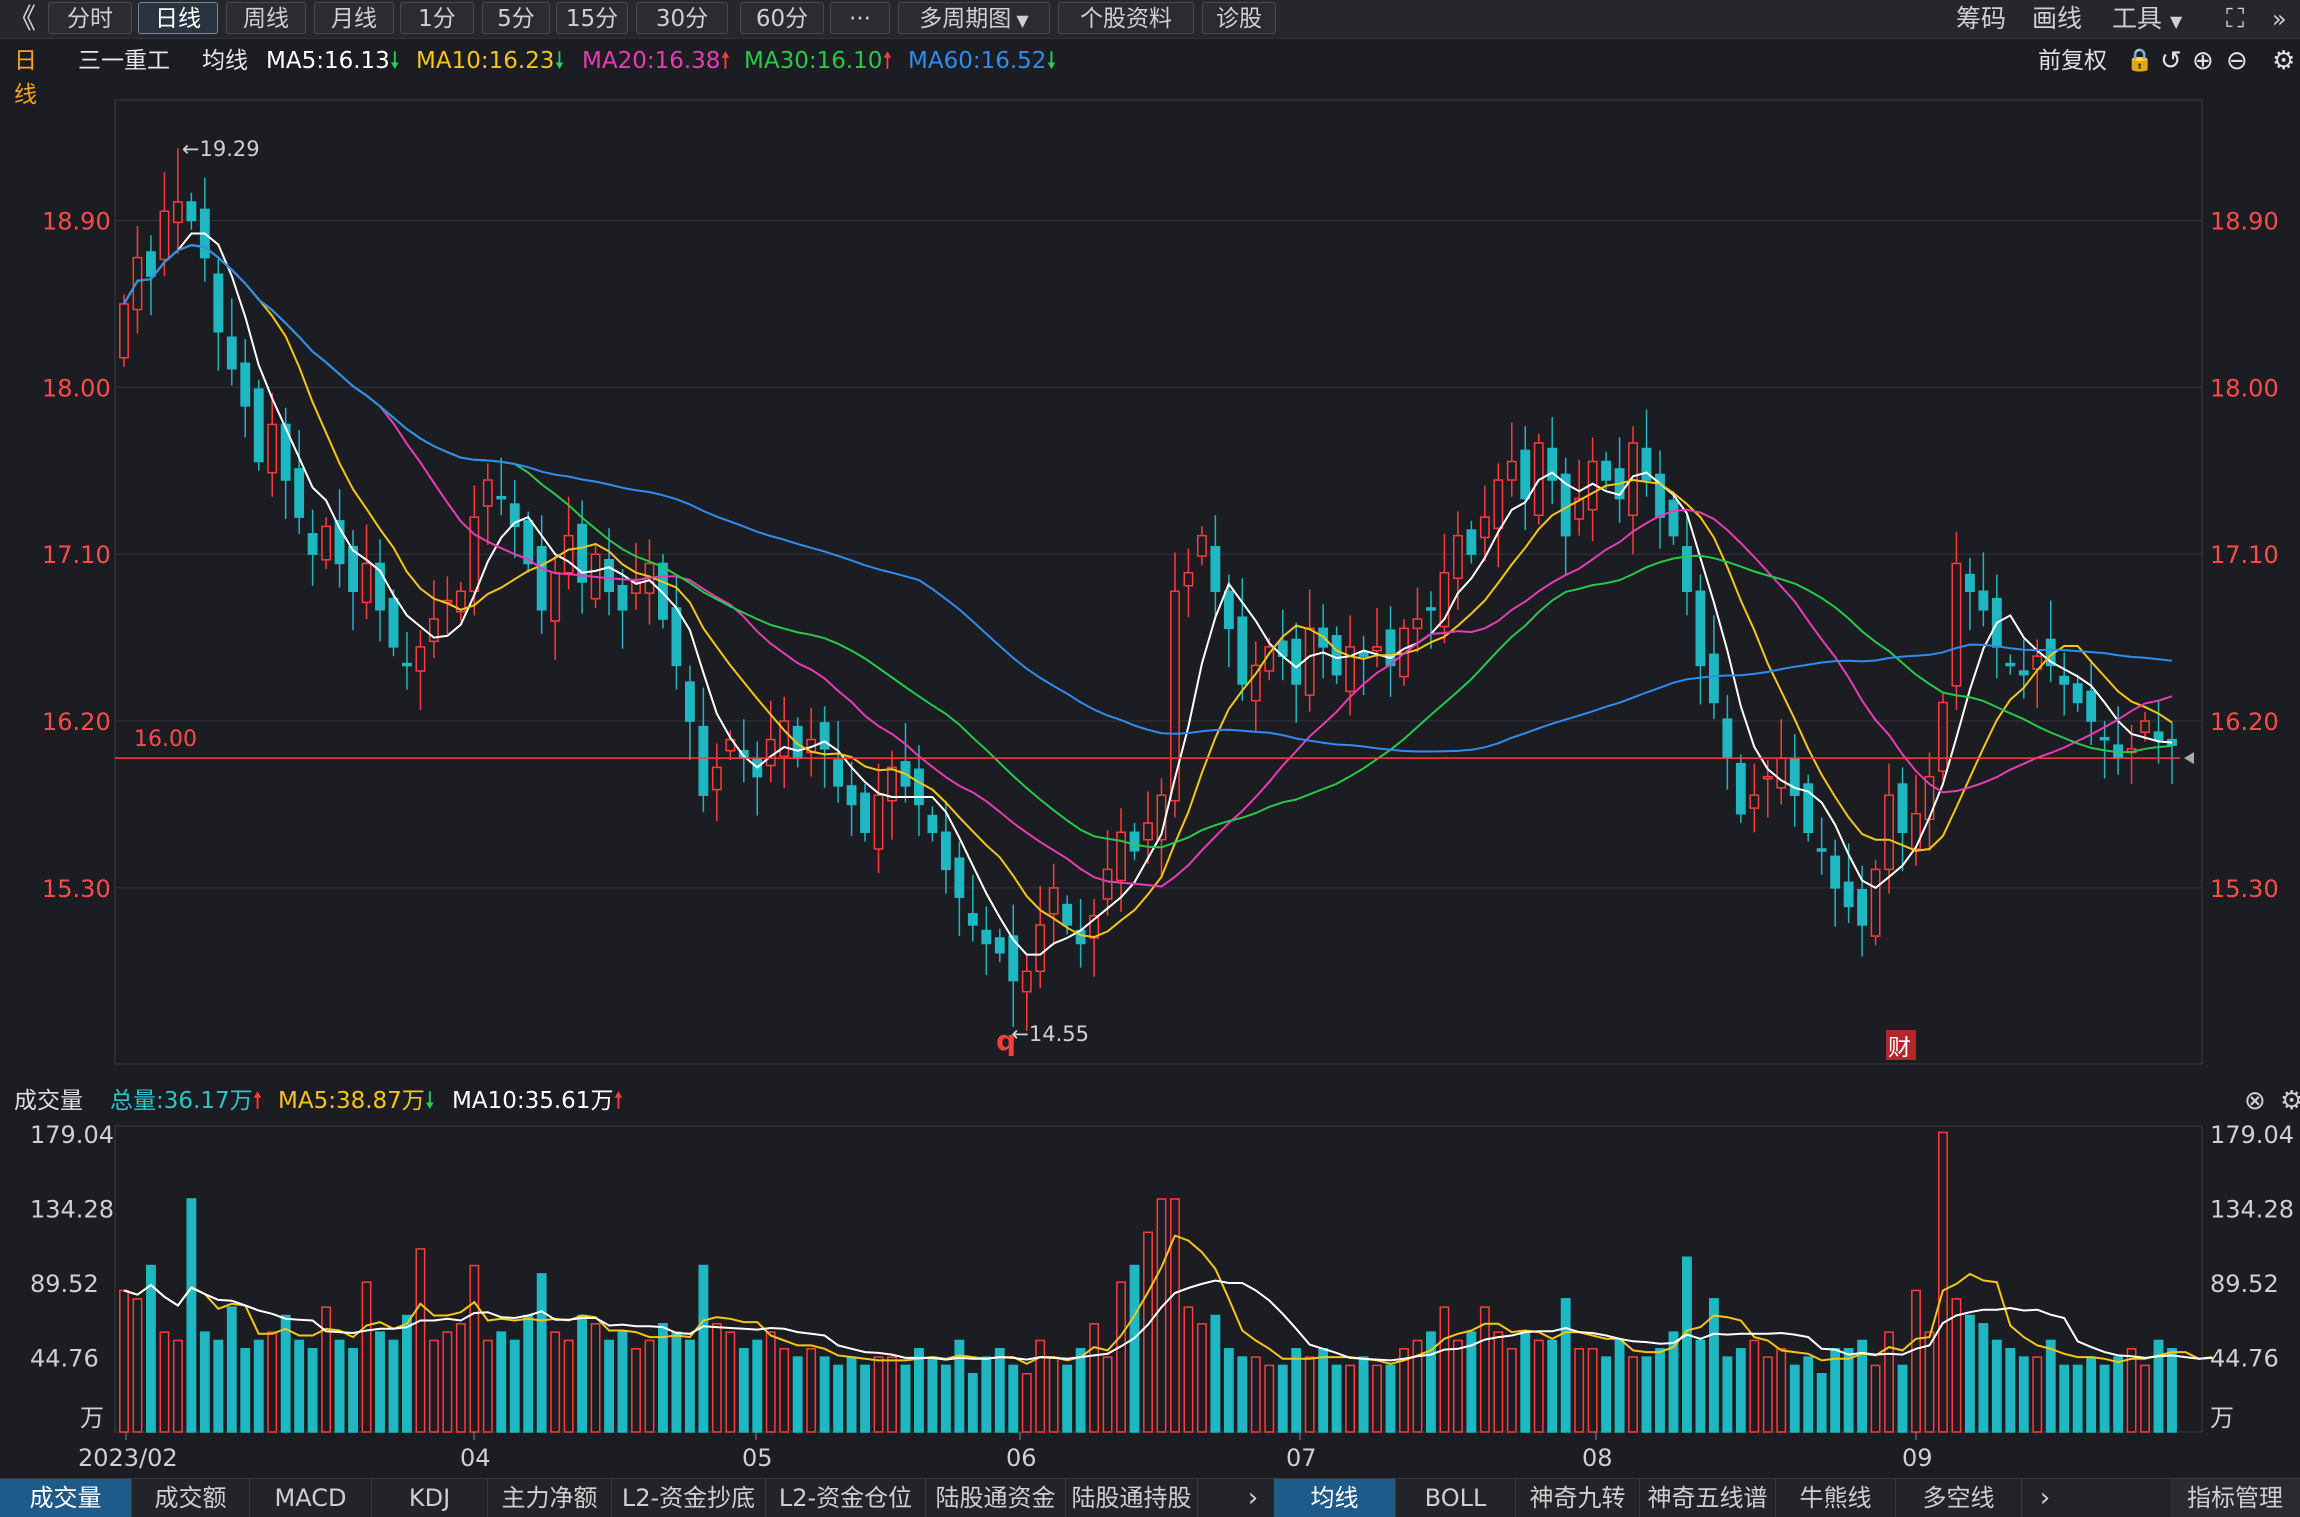  I want to click on ma-value-0: MA5:16.13🠗, so click(333, 61).